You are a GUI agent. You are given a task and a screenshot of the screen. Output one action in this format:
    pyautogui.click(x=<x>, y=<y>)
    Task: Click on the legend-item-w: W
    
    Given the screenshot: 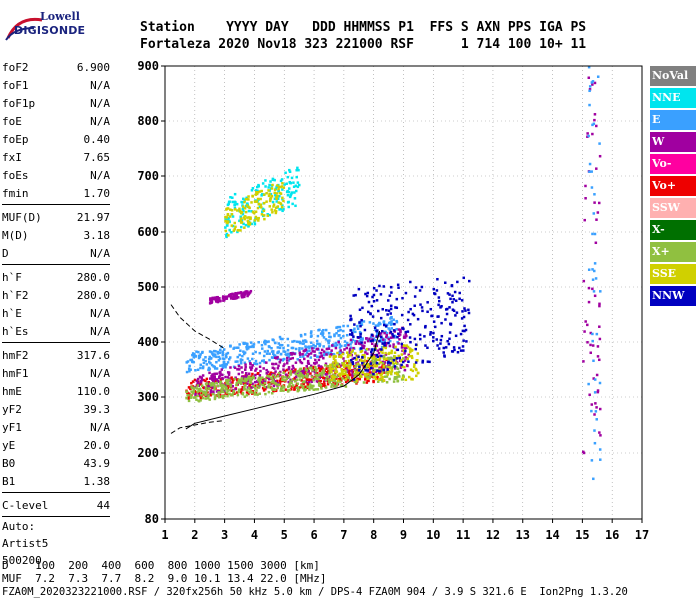 What is the action you would take?
    pyautogui.click(x=673, y=142)
    